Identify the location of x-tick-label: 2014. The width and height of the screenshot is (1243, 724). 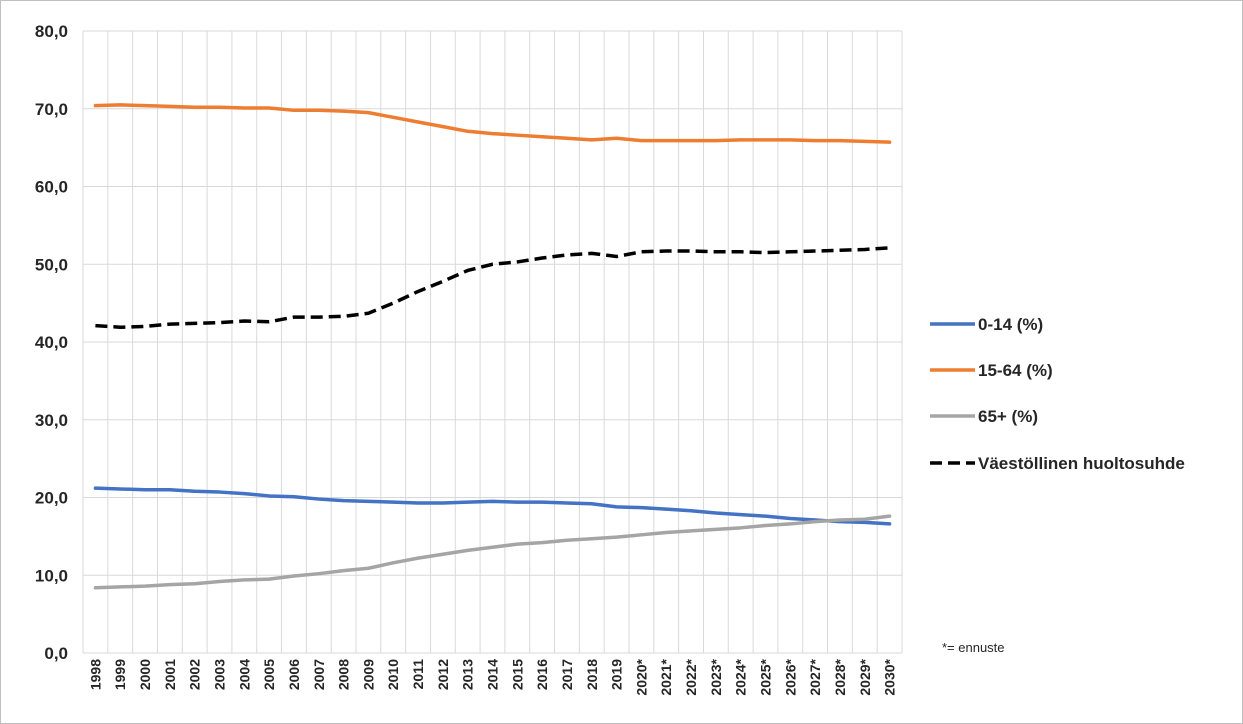
(493, 674).